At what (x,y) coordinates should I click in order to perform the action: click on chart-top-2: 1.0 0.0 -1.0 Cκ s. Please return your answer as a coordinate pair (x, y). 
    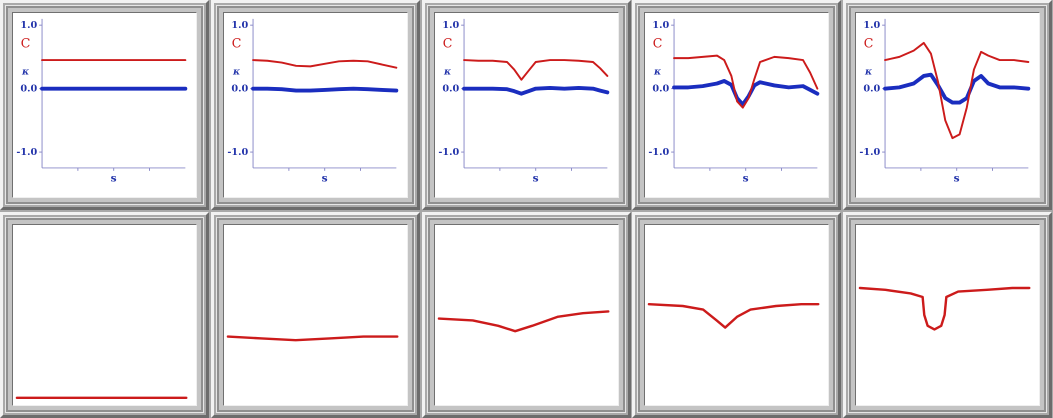
    Looking at the image, I should click on (313, 101).